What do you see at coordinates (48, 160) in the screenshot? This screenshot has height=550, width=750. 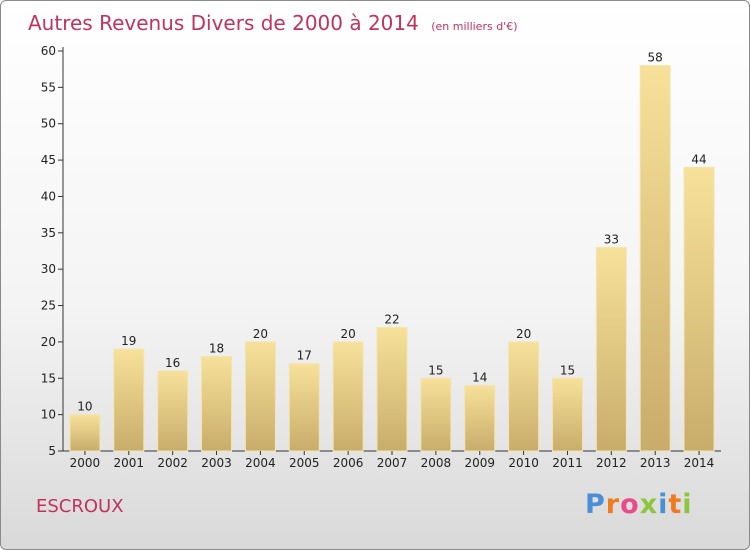 I see `y-tick-label: 45` at bounding box center [48, 160].